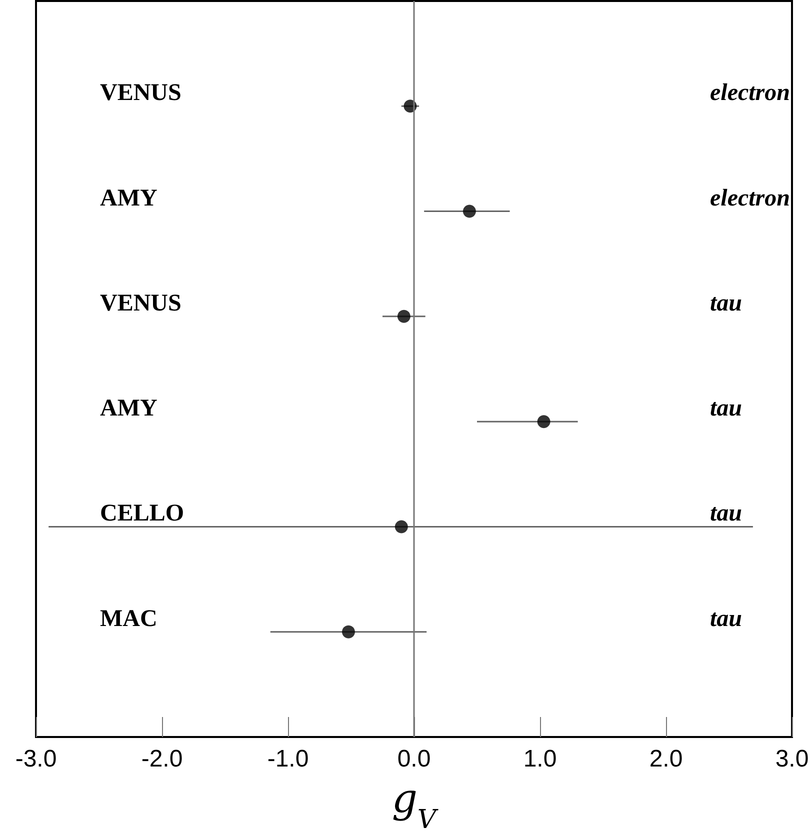 This screenshot has height=838, width=812. What do you see at coordinates (540, 759) in the screenshot?
I see `x-tick-label: 1.0` at bounding box center [540, 759].